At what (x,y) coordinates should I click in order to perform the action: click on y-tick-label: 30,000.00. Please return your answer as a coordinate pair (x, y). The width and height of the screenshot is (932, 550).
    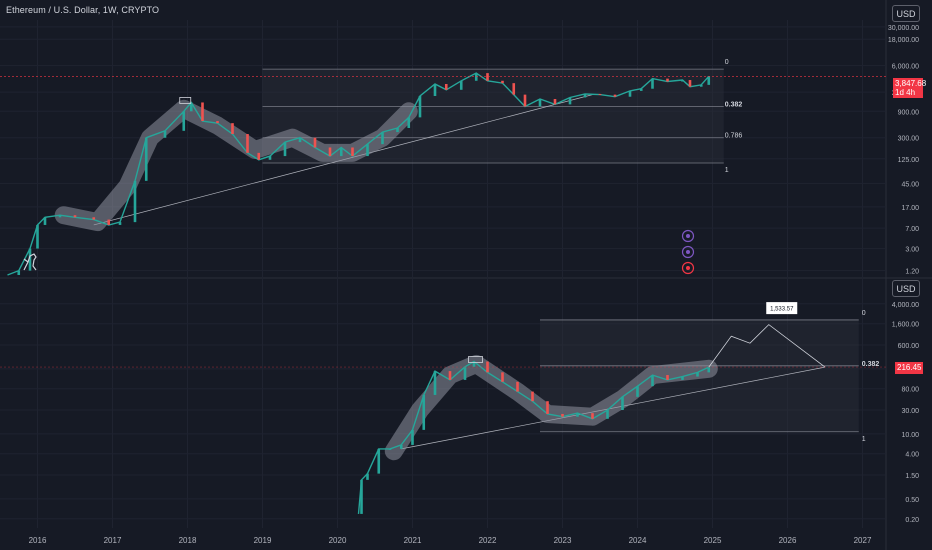
    Looking at the image, I should click on (903, 28).